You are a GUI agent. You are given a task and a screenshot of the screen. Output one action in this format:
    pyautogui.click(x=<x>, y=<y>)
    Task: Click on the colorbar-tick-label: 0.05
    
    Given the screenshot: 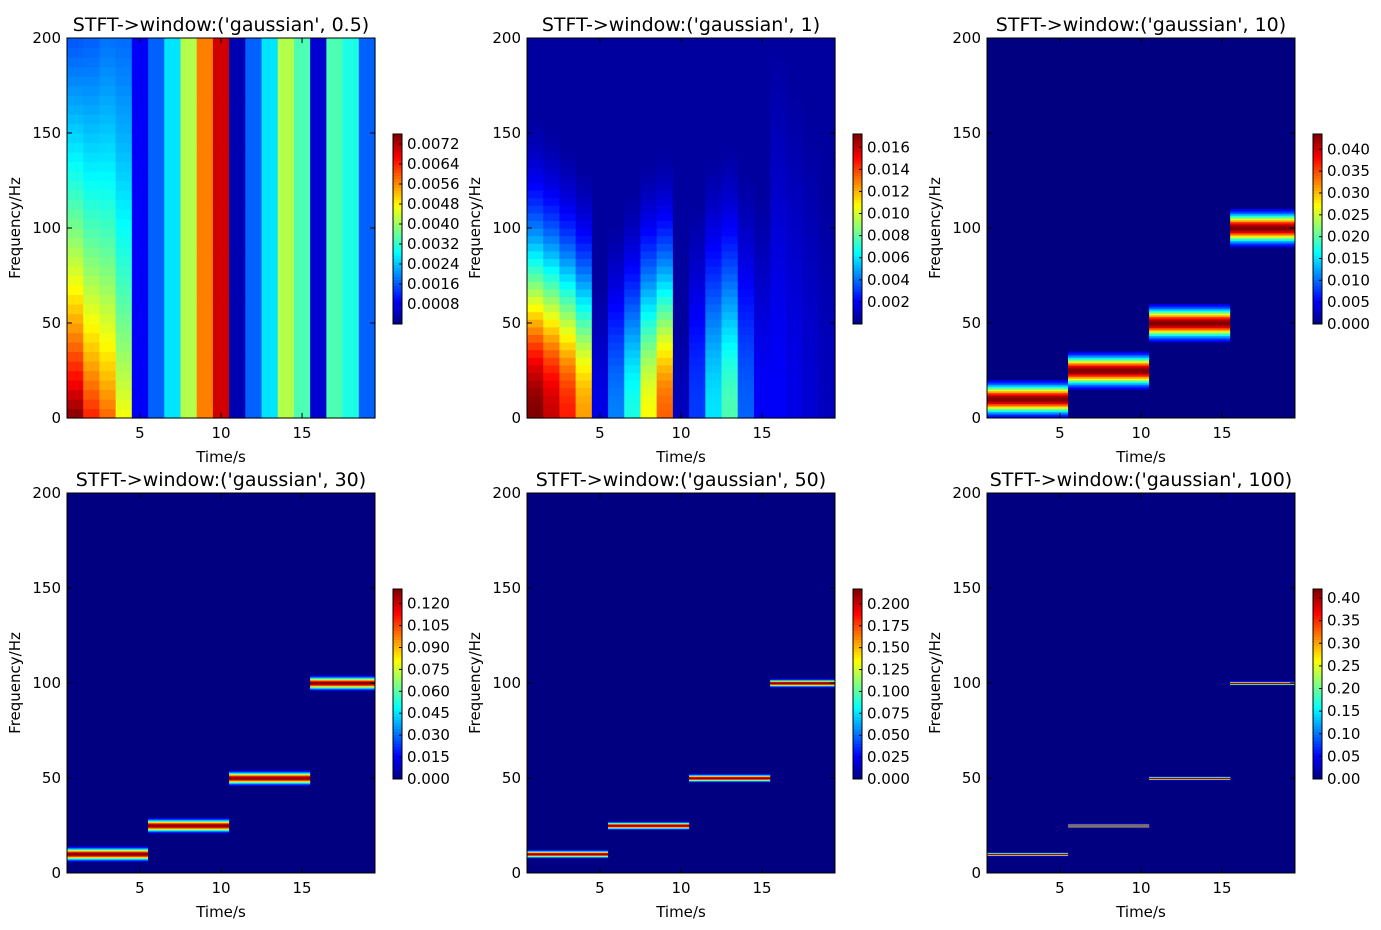 What is the action you would take?
    pyautogui.click(x=1343, y=756)
    